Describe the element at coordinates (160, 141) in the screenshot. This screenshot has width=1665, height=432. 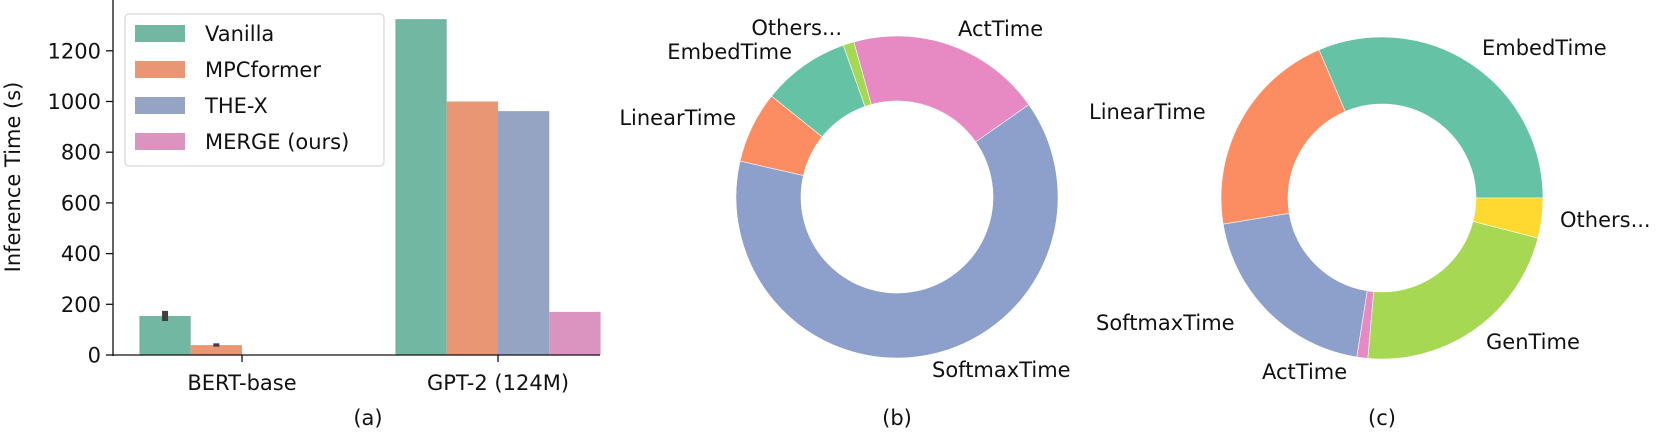
I see `legend-swatch-merge` at that location.